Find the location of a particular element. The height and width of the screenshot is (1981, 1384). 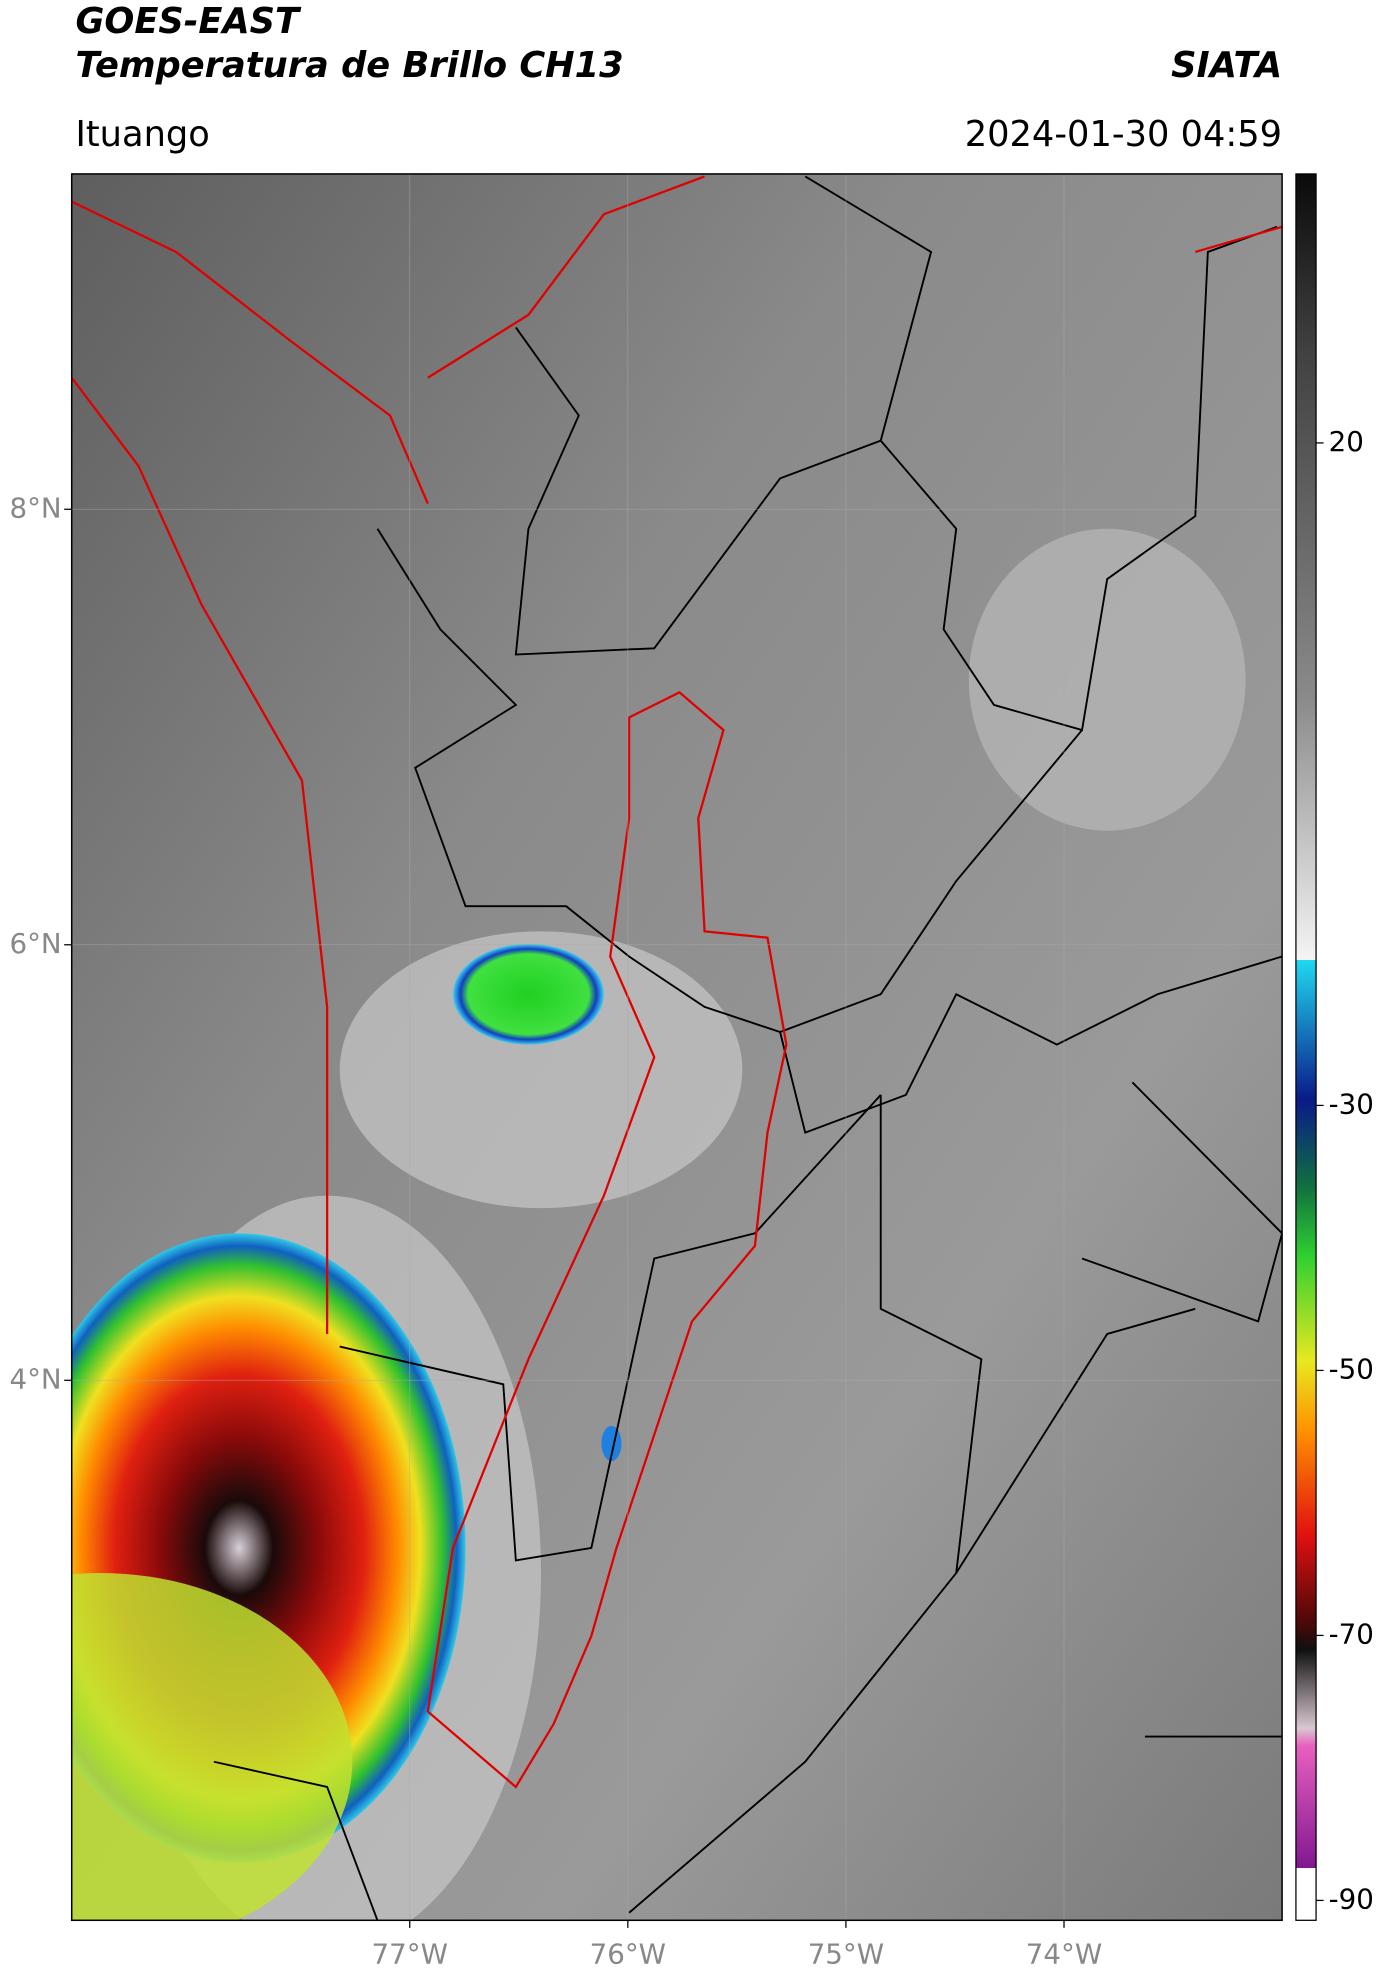

colorbar-tick-label: -70 is located at coordinates (1351, 1633).